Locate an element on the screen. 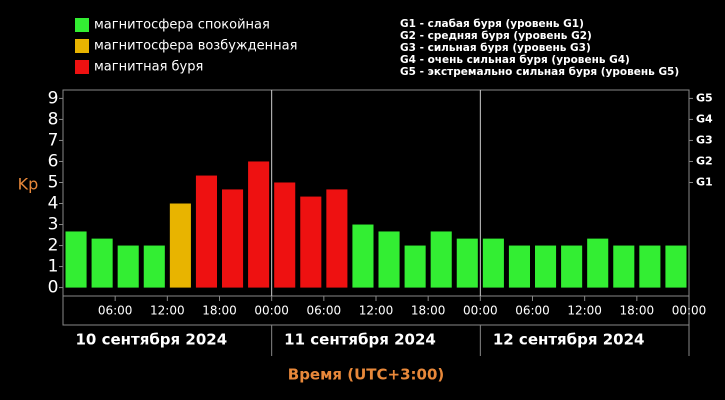 The height and width of the screenshot is (400, 725). storm-level: G3 - сильная буря (уровень G3) is located at coordinates (495, 48).